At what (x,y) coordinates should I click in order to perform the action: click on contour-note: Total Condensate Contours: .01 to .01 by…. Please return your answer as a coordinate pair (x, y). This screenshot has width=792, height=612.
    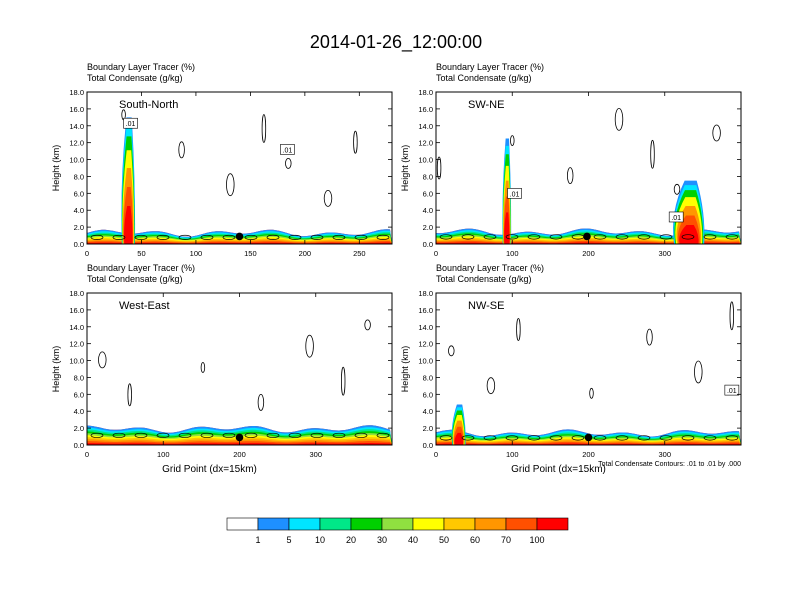
    Looking at the image, I should click on (669, 464).